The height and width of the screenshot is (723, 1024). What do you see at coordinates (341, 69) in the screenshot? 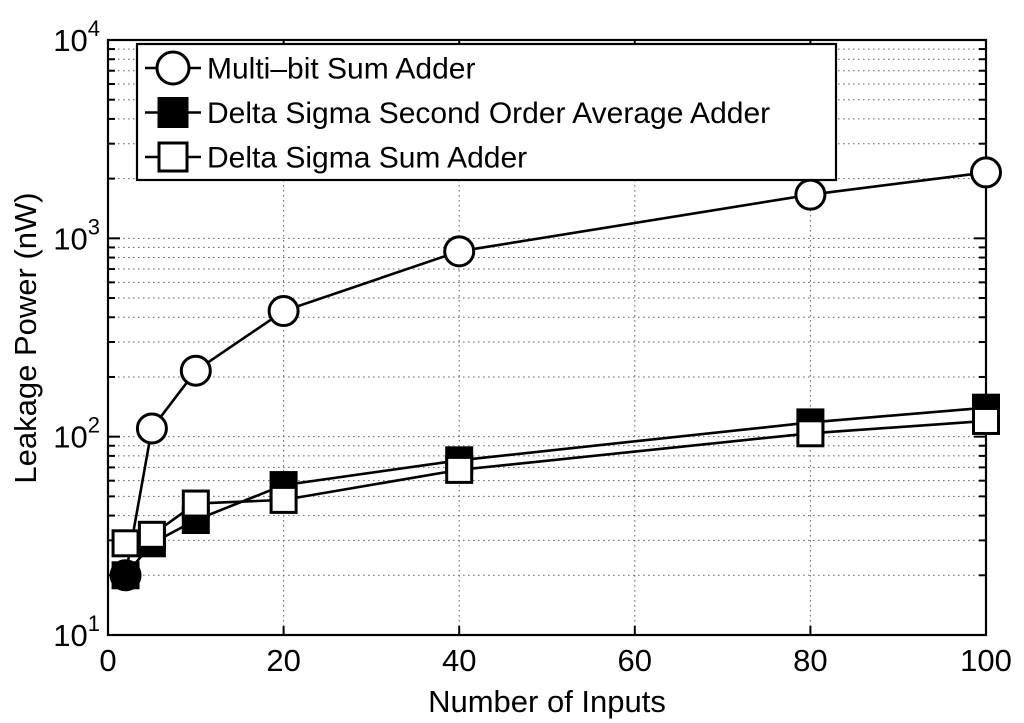
I see `legend-label: Multi–bit Sum Adder` at bounding box center [341, 69].